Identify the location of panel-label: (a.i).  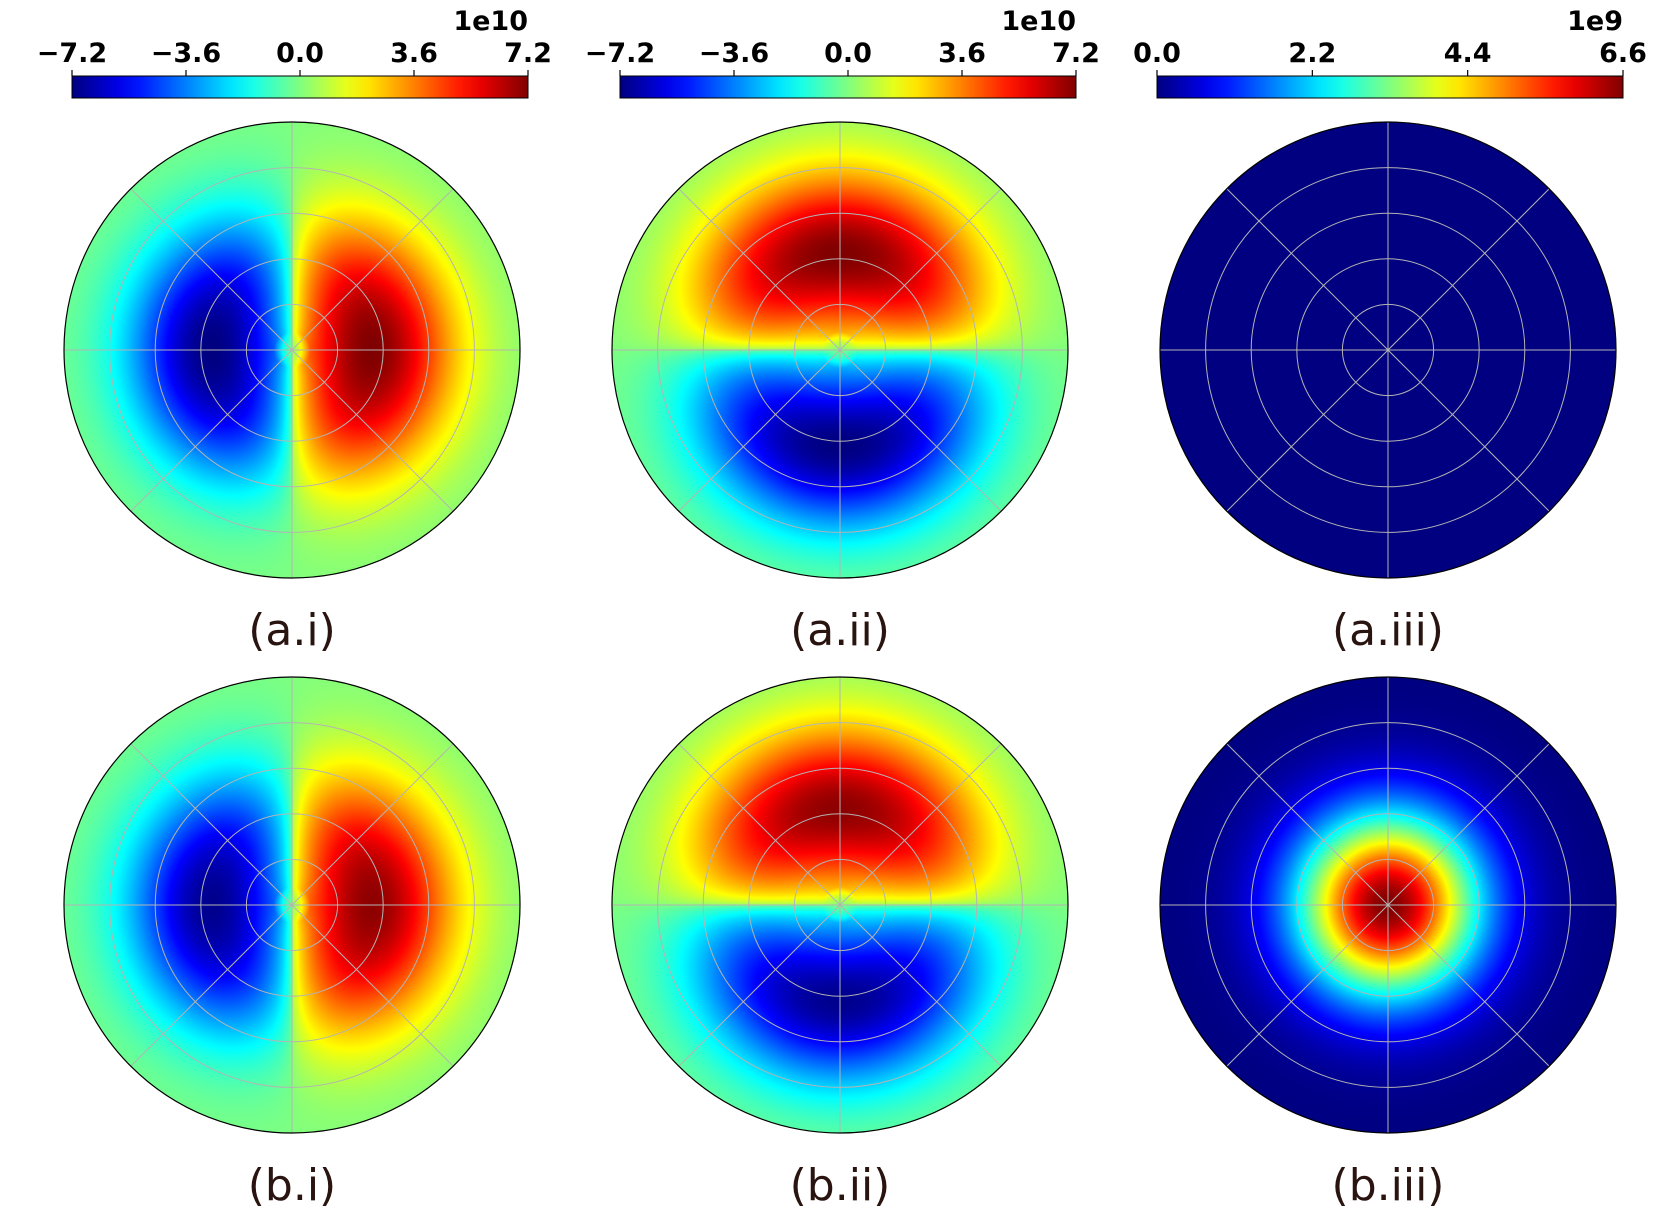
(292, 630).